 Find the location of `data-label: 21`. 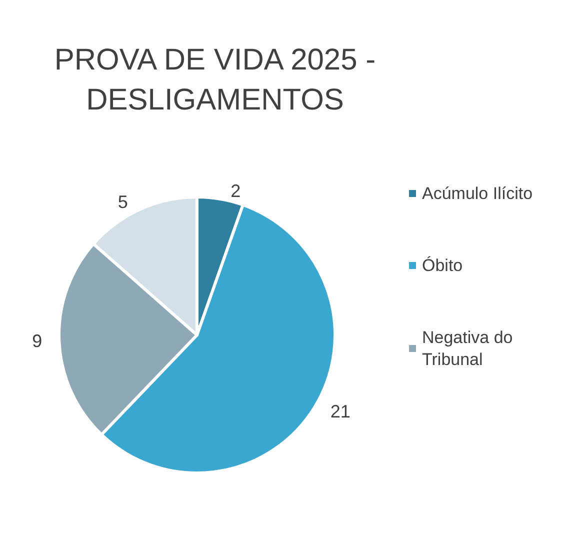

data-label: 21 is located at coordinates (340, 412).